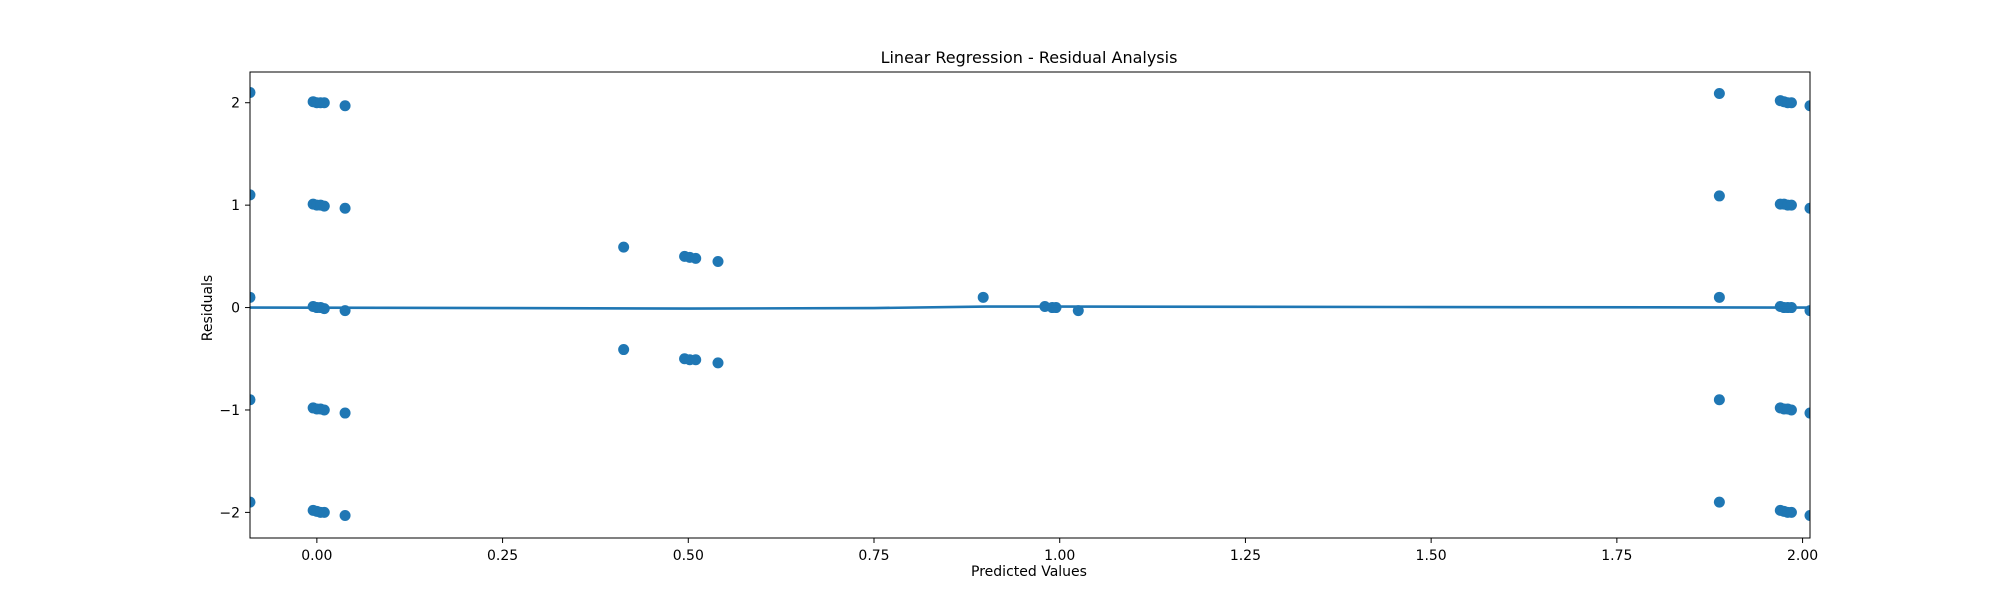 This screenshot has width=2000, height=600. I want to click on x-axis: 0.00 0.25 0.50 0.75 1.00 1.25 1.50 1.75 2.00, so click(1059, 551).